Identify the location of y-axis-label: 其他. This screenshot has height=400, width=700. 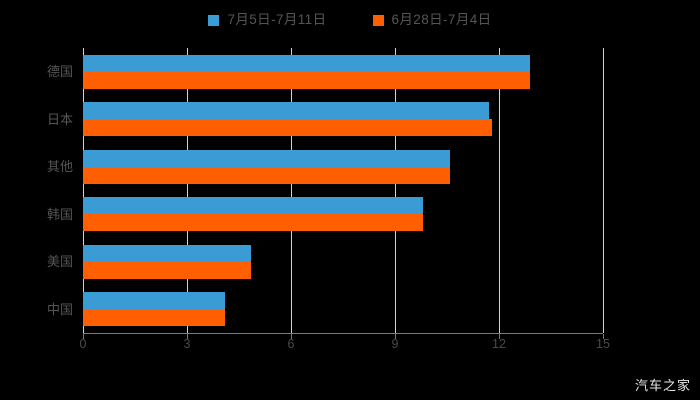
(59, 167).